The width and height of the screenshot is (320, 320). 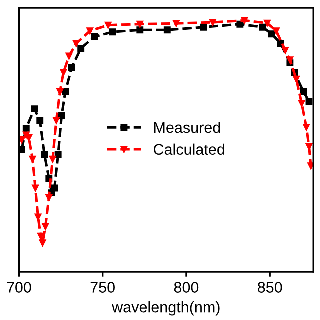 What do you see at coordinates (102, 287) in the screenshot?
I see `x-tick-label: 750` at bounding box center [102, 287].